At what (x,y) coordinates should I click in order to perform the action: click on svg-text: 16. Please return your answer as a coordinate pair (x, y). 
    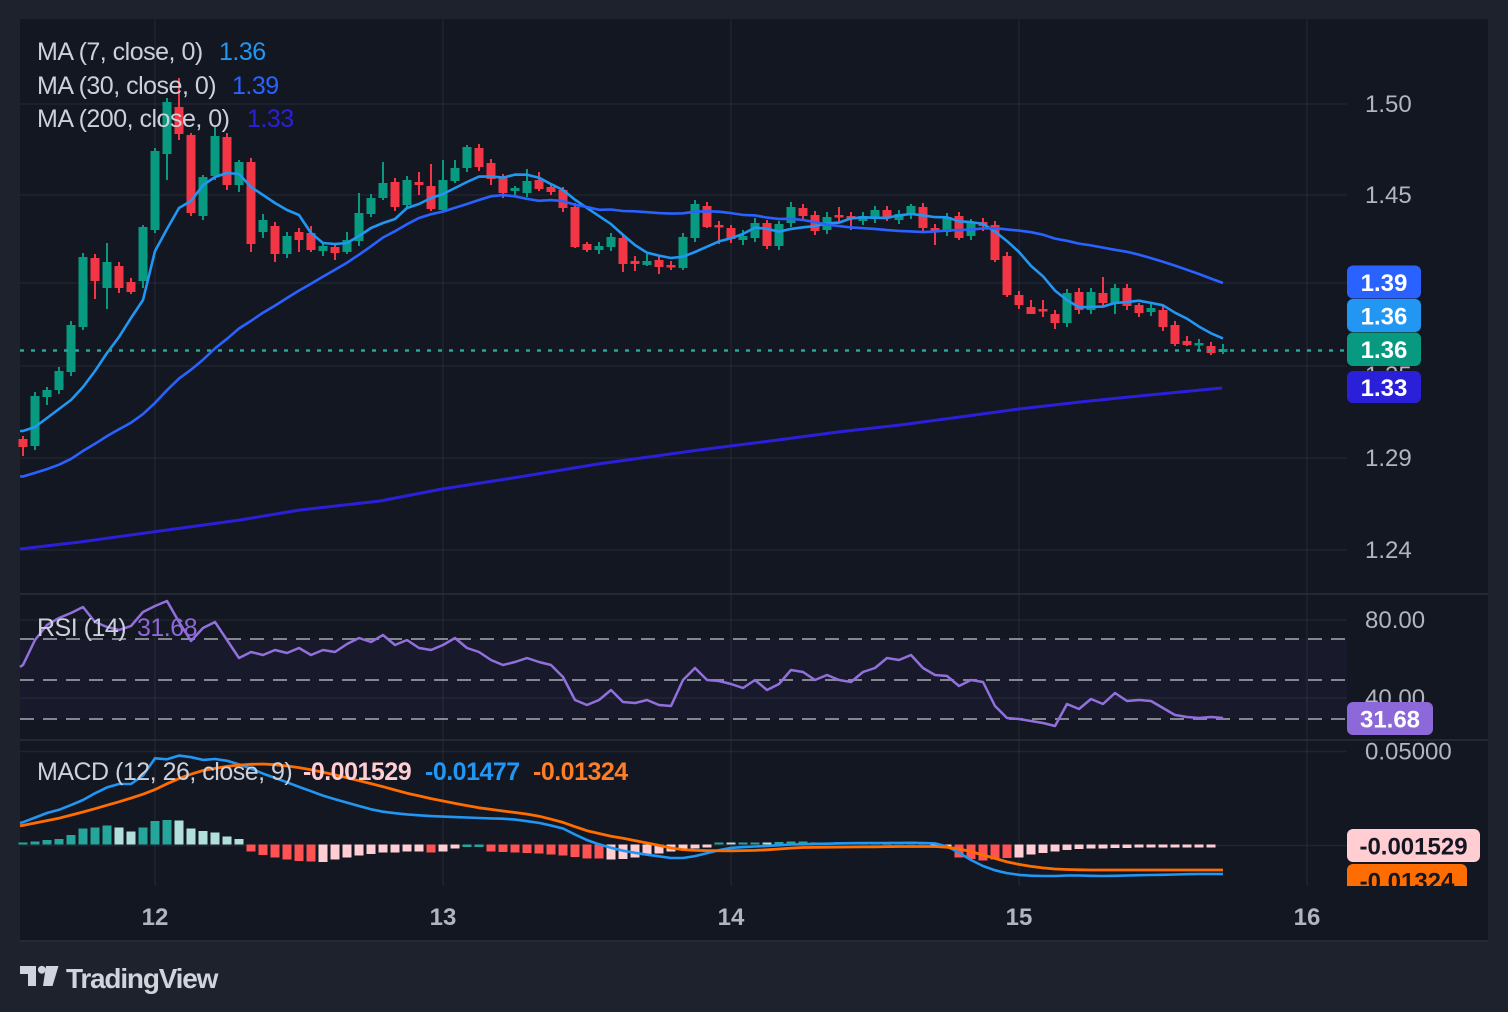
    Looking at the image, I should click on (1307, 917).